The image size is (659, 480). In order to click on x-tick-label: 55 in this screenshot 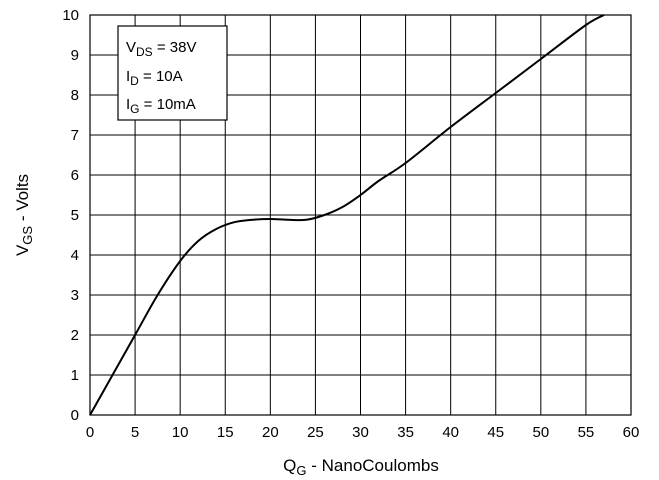, I will do `click(586, 432)`.